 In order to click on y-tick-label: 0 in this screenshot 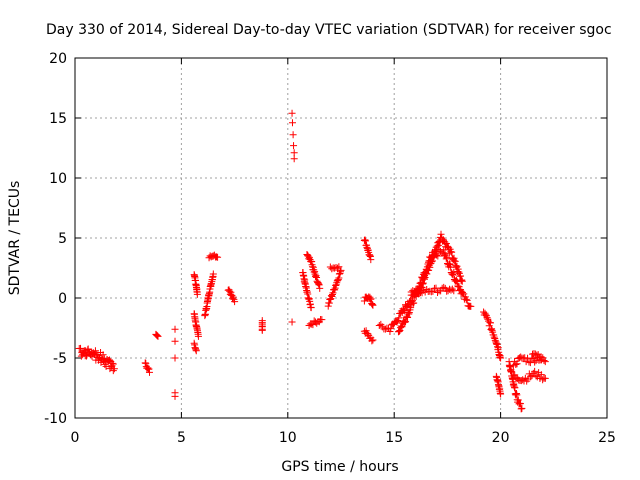, I will do `click(62, 299)`.